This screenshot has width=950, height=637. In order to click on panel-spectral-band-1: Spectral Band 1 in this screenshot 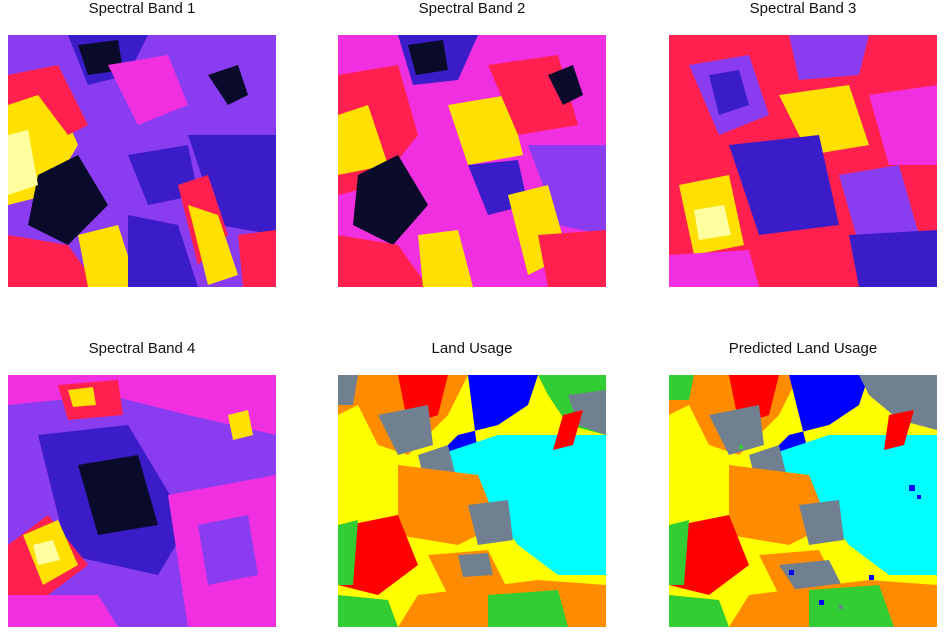, I will do `click(142, 145)`.